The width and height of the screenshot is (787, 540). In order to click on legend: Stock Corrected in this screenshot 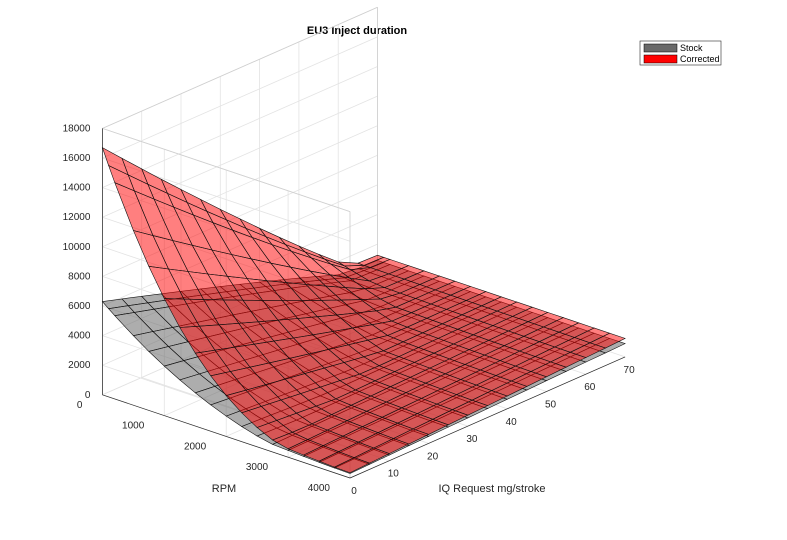, I will do `click(680, 53)`.